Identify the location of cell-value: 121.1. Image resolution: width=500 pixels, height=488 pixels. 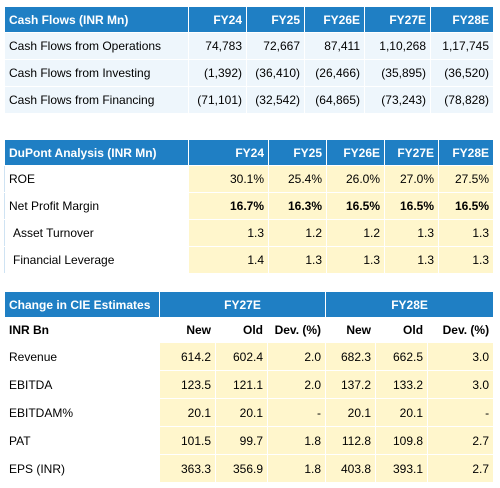
(241, 384).